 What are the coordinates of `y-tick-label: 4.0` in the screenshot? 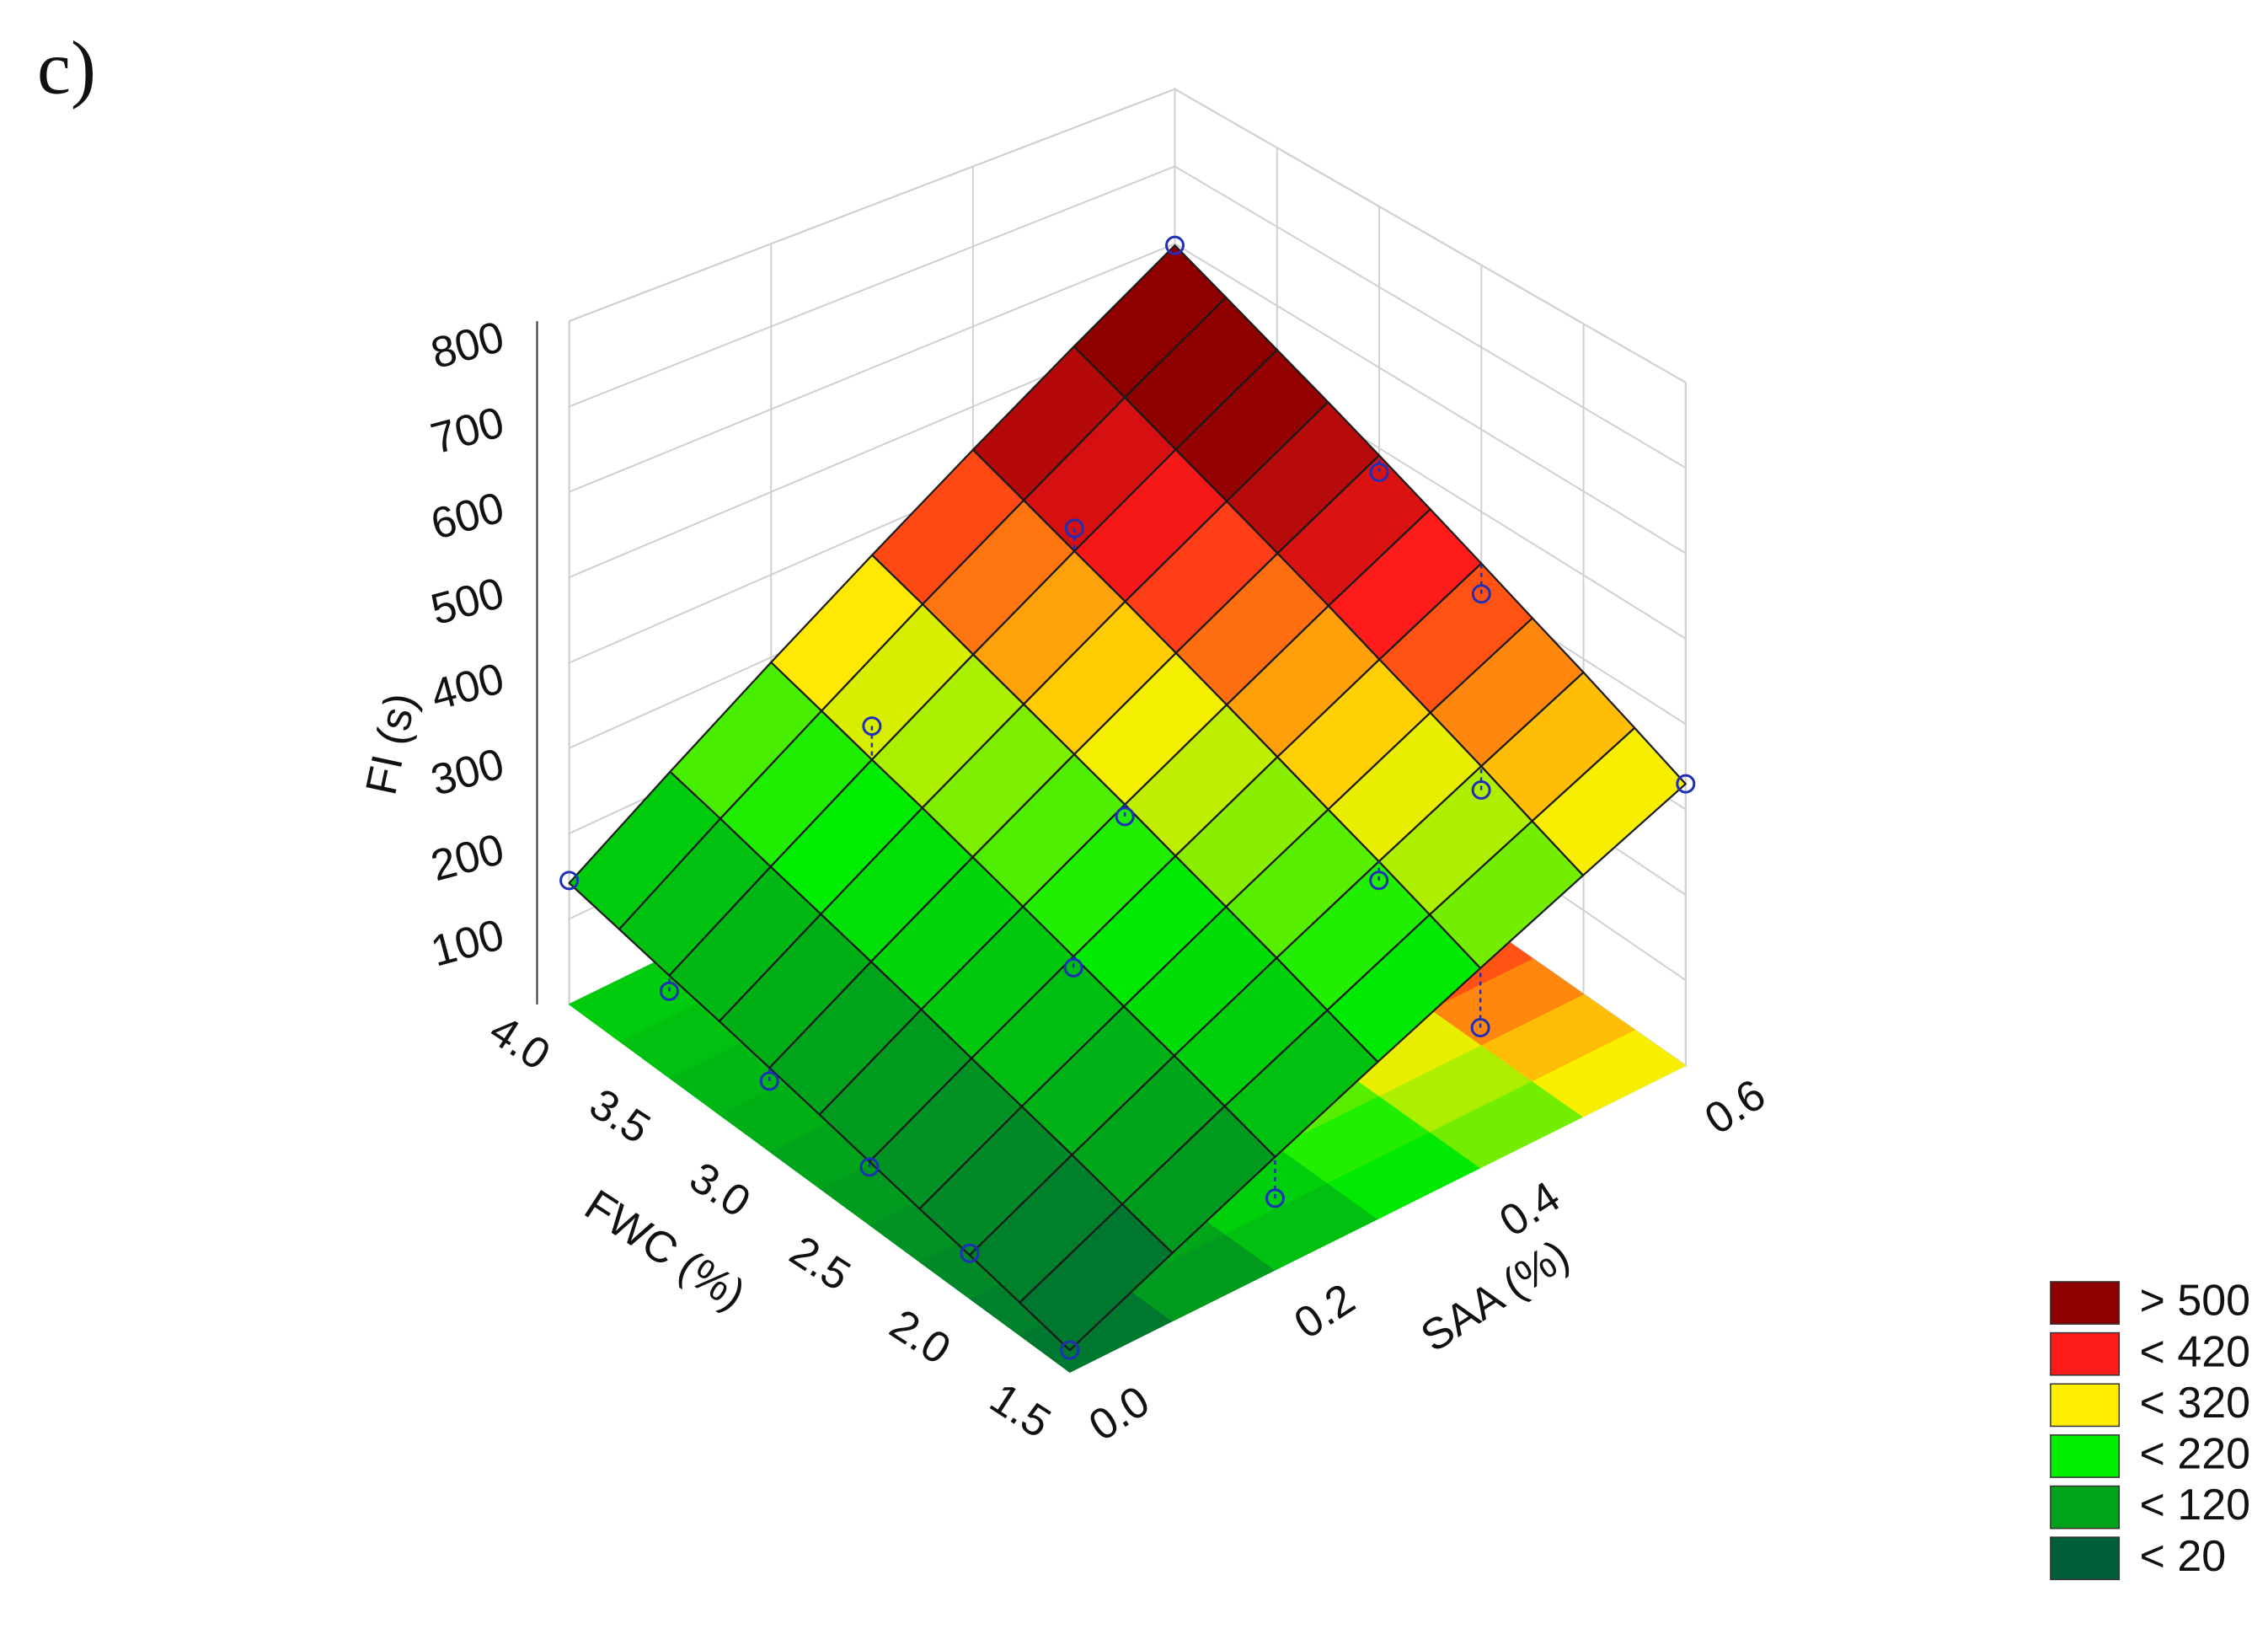 It's located at (520, 1043).